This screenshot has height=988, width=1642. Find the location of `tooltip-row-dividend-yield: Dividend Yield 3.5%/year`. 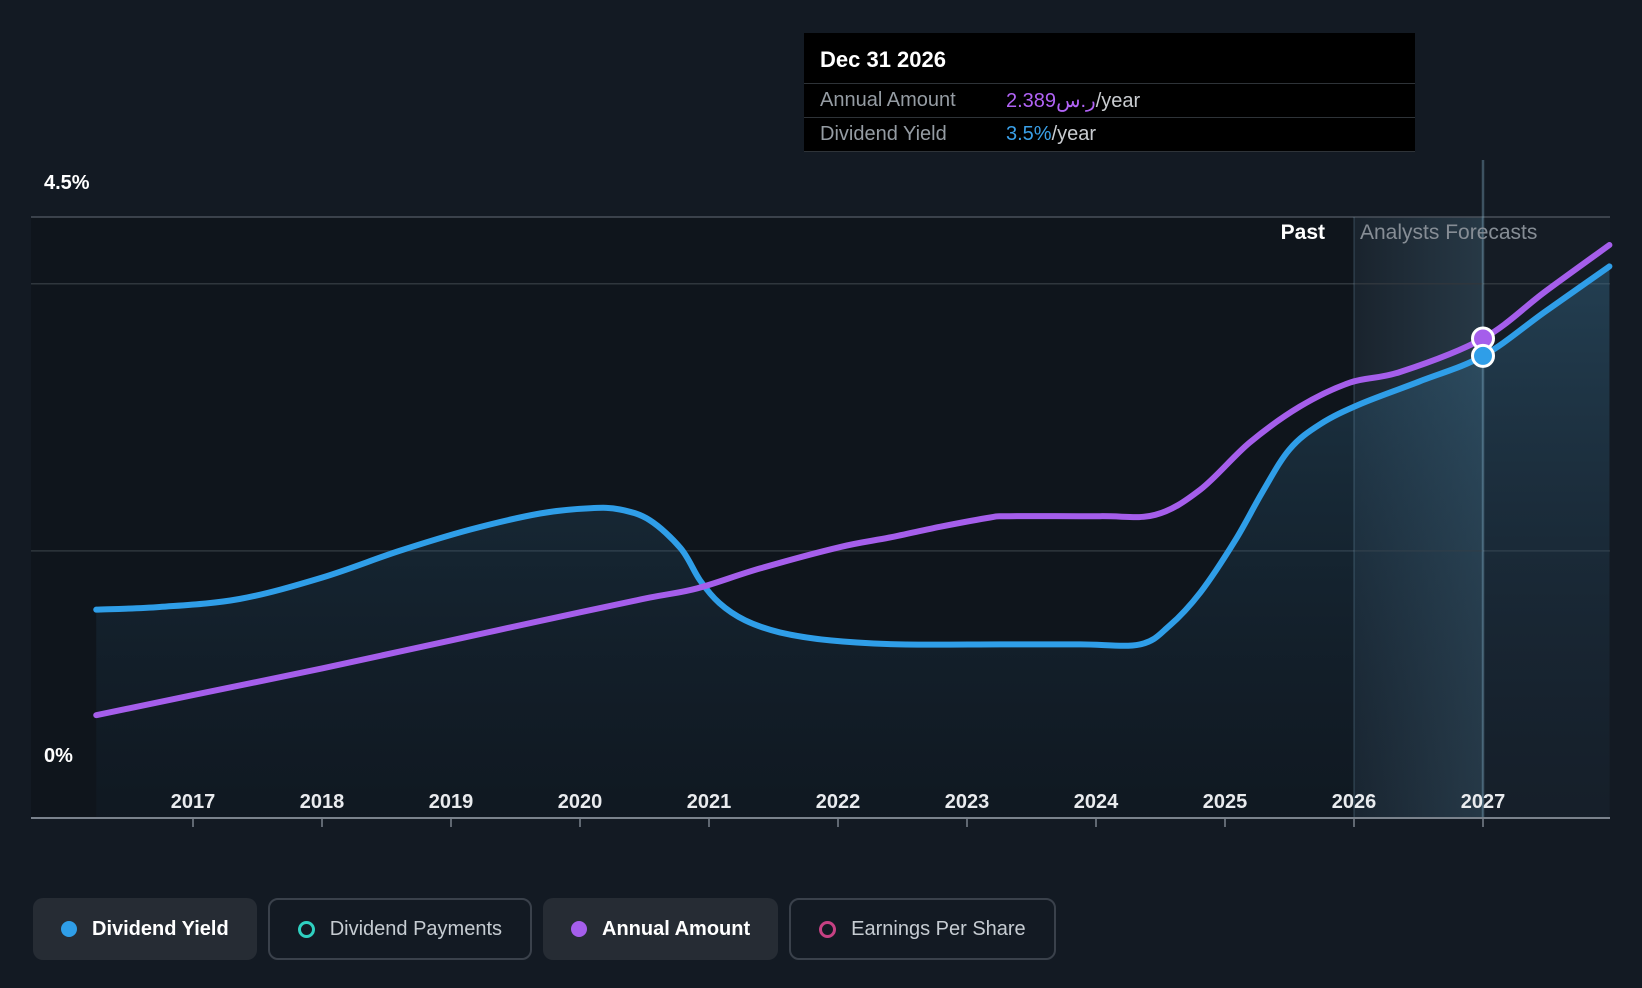

tooltip-row-dividend-yield: Dividend Yield 3.5%/year is located at coordinates (1109, 134).